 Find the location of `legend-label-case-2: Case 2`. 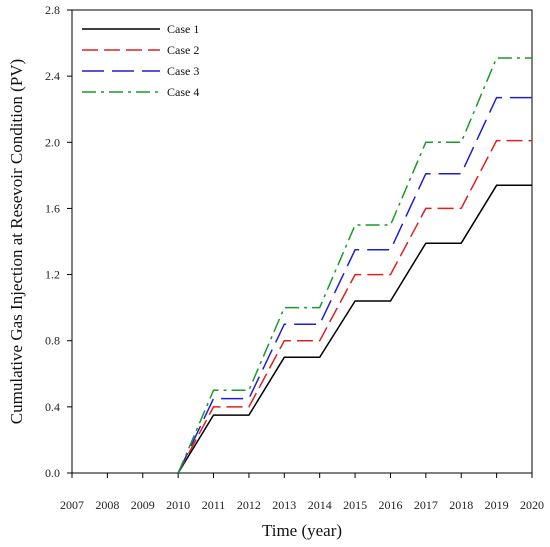

legend-label-case-2: Case 2 is located at coordinates (183, 50).